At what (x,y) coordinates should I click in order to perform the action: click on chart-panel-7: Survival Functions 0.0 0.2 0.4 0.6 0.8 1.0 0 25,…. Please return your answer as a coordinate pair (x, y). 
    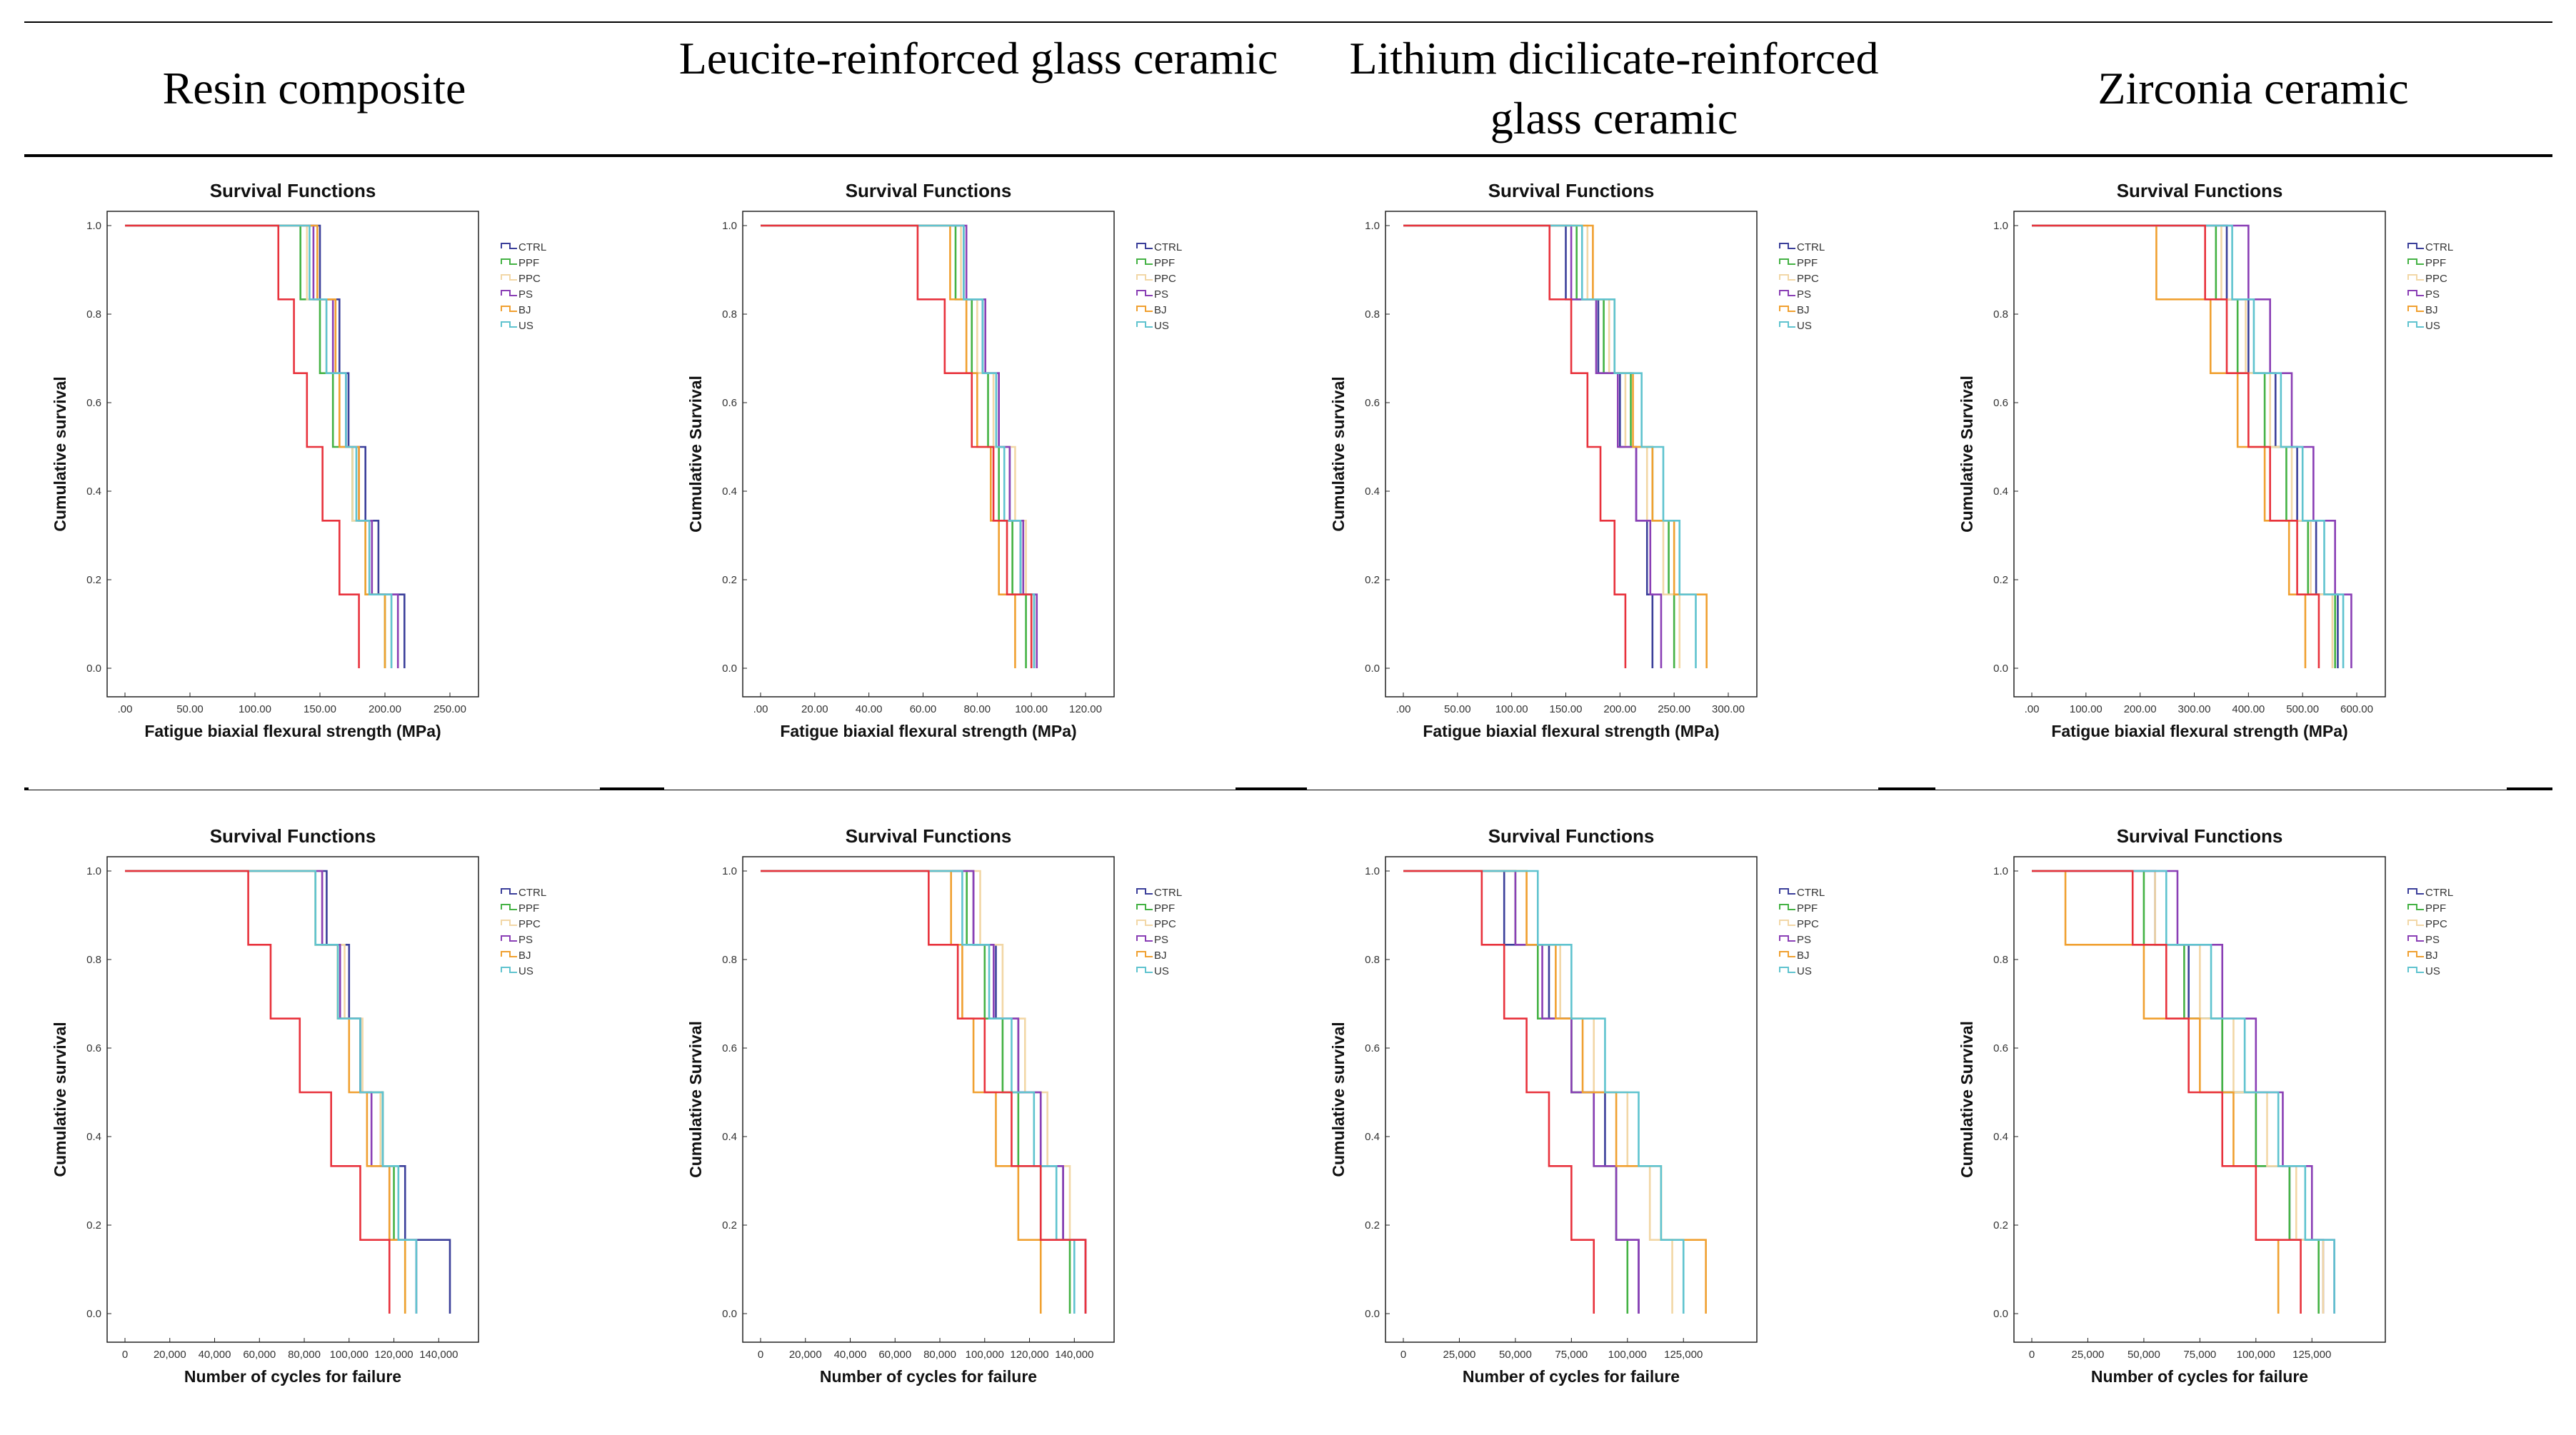
    Looking at the image, I should click on (2221, 1124).